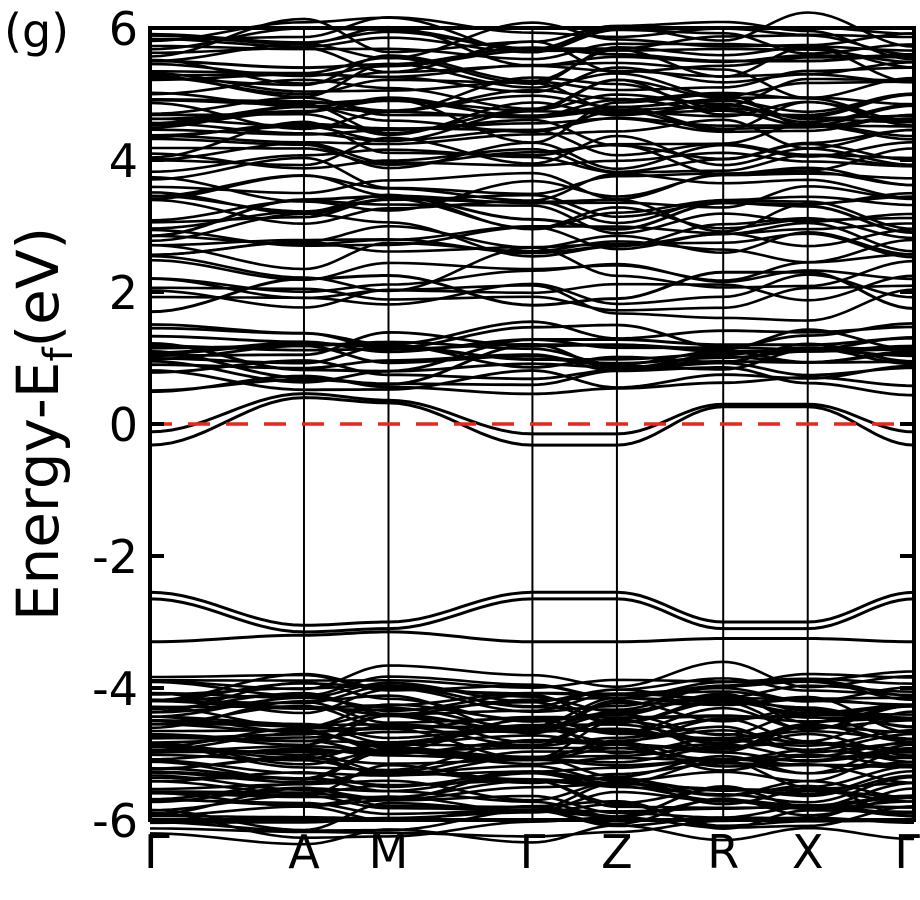  What do you see at coordinates (115, 557) in the screenshot?
I see `y-tick-label: -2` at bounding box center [115, 557].